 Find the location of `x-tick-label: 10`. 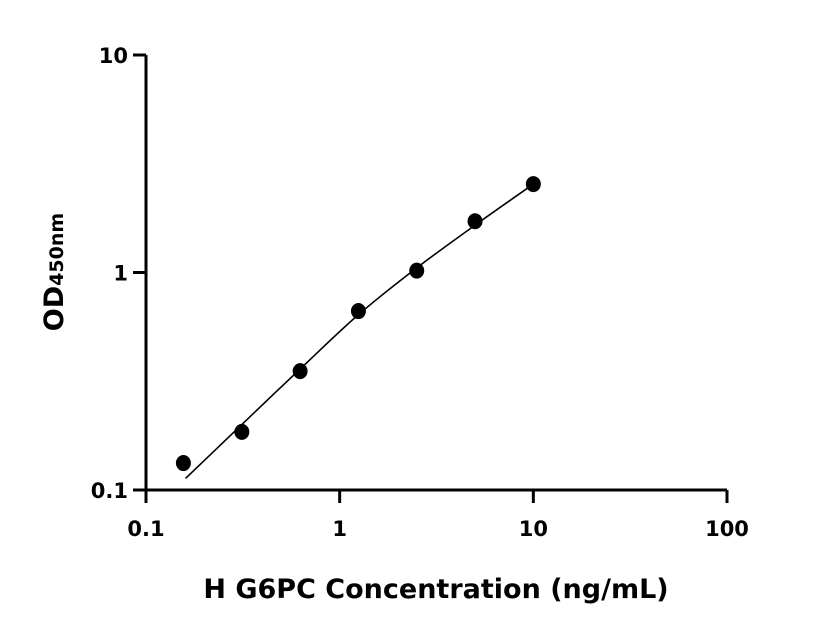

x-tick-label: 10 is located at coordinates (533, 529).